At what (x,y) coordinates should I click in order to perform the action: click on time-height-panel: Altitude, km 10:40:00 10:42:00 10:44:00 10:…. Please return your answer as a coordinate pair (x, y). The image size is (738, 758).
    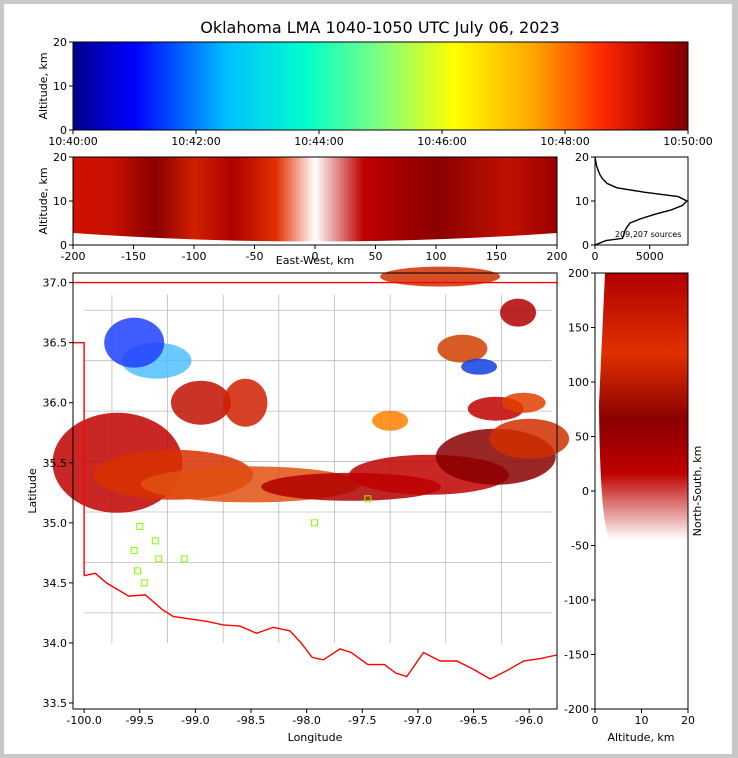
    Looking at the image, I should click on (375, 92).